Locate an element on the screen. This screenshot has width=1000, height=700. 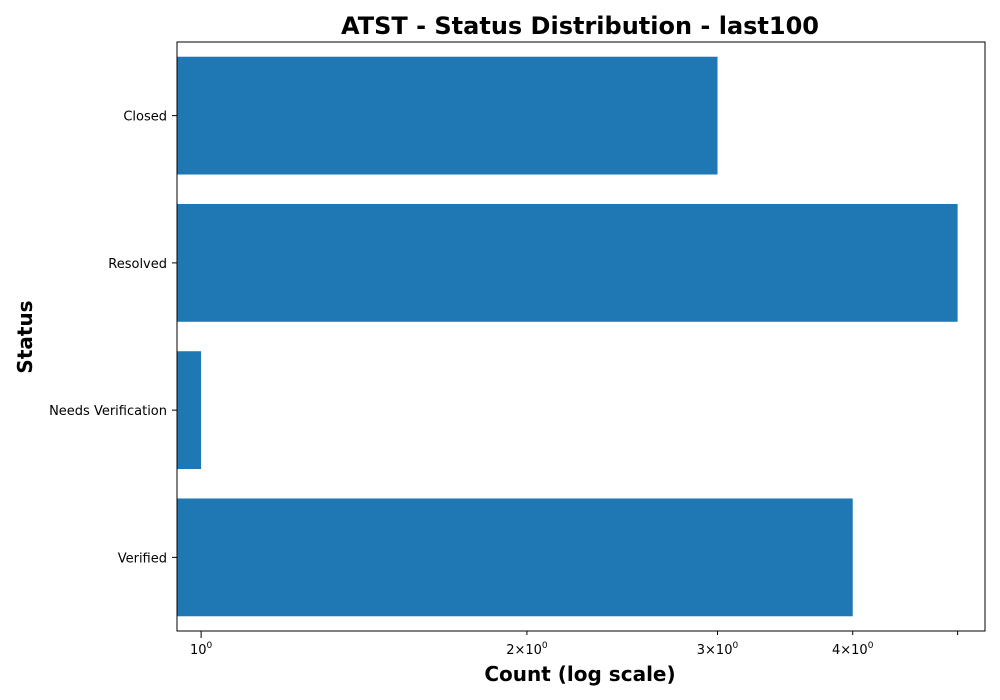
y-tick-label: Closed is located at coordinates (145, 117).